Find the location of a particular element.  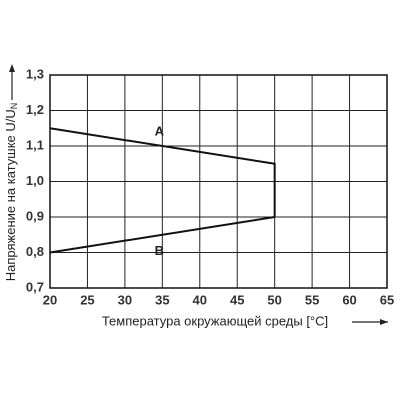

y-axis-label-main: Напряжение на катушке U/U is located at coordinates (10, 195).